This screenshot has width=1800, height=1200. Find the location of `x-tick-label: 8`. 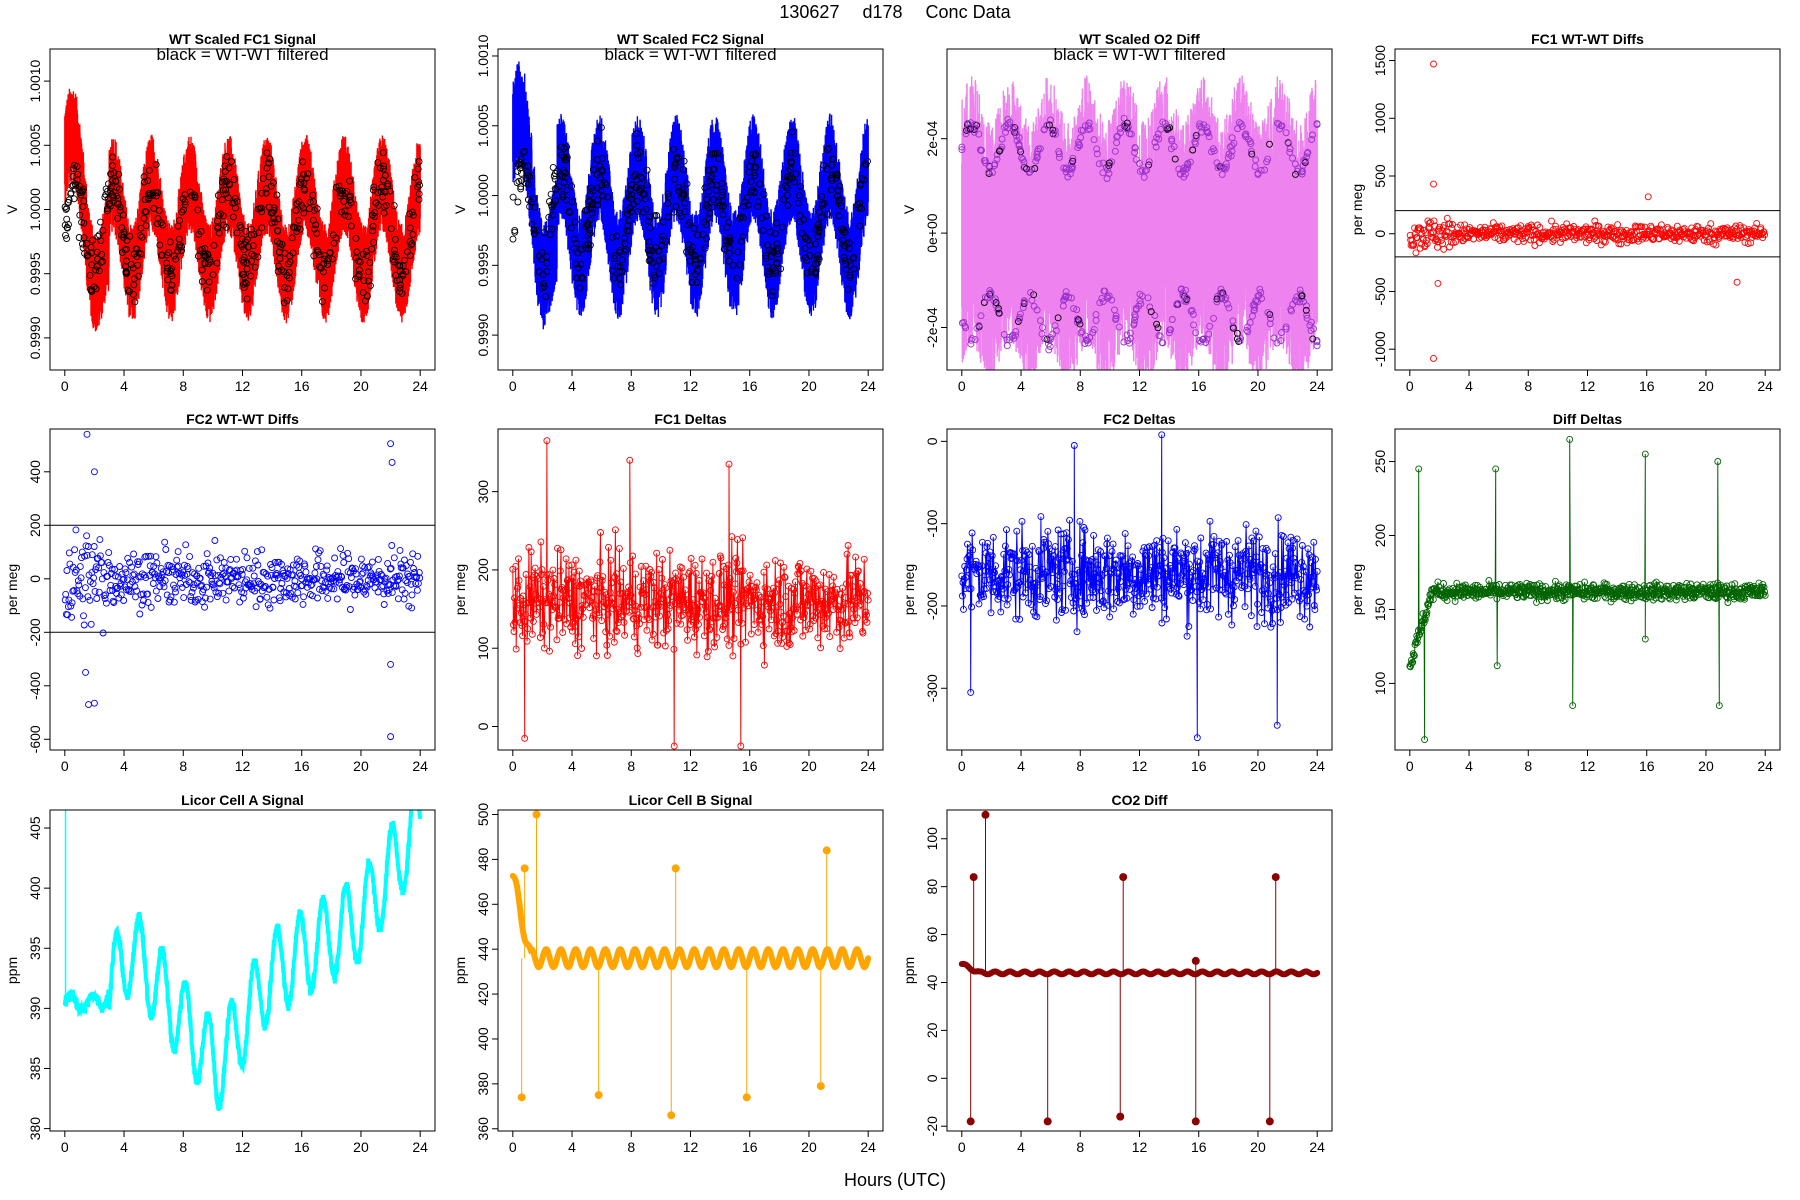

x-tick-label: 8 is located at coordinates (631, 766).